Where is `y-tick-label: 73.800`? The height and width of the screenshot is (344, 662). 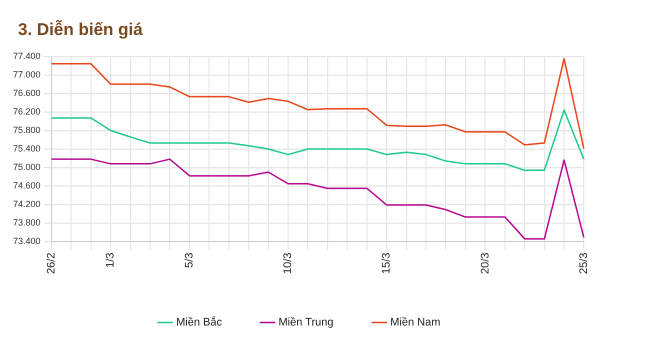 y-tick-label: 73.800 is located at coordinates (26, 223).